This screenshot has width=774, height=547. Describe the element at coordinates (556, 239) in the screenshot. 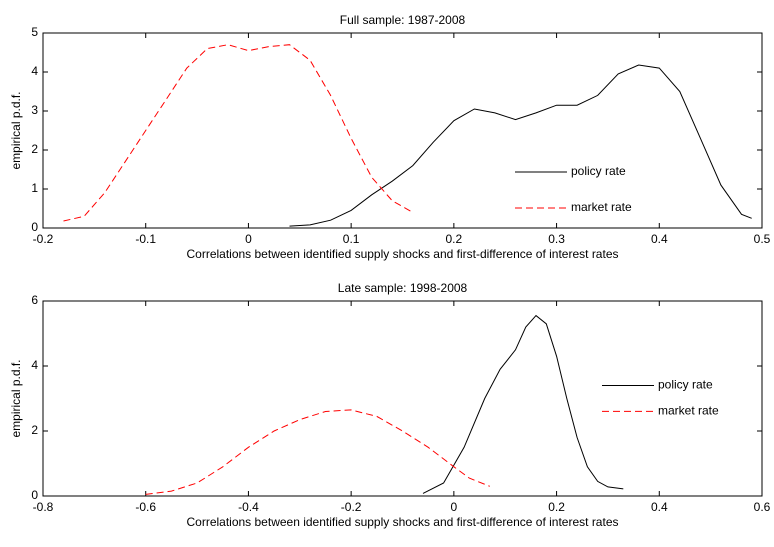

I see `x-tick-label: 0.3` at that location.